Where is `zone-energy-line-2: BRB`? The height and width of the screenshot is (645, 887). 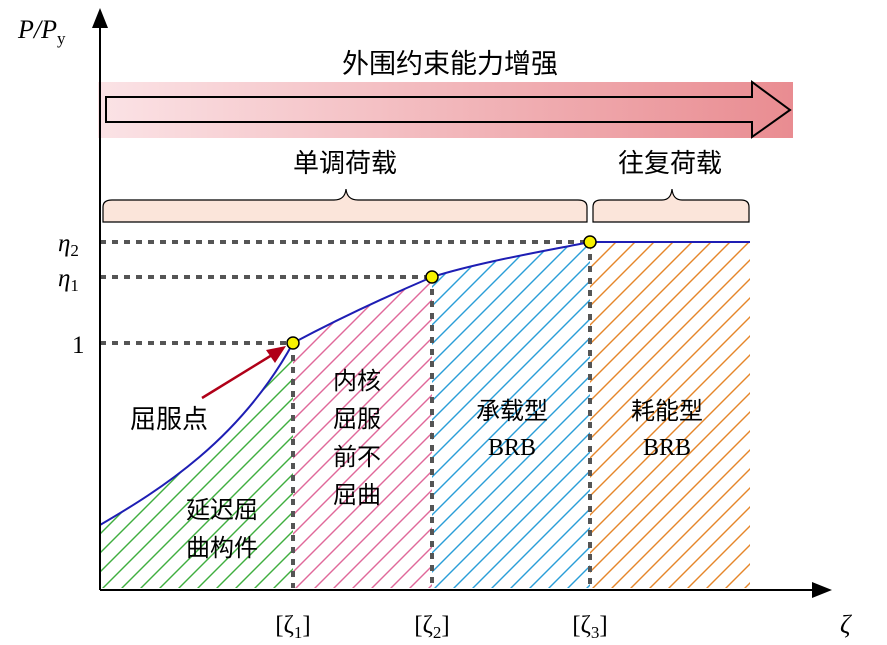 zone-energy-line-2: BRB is located at coordinates (667, 448).